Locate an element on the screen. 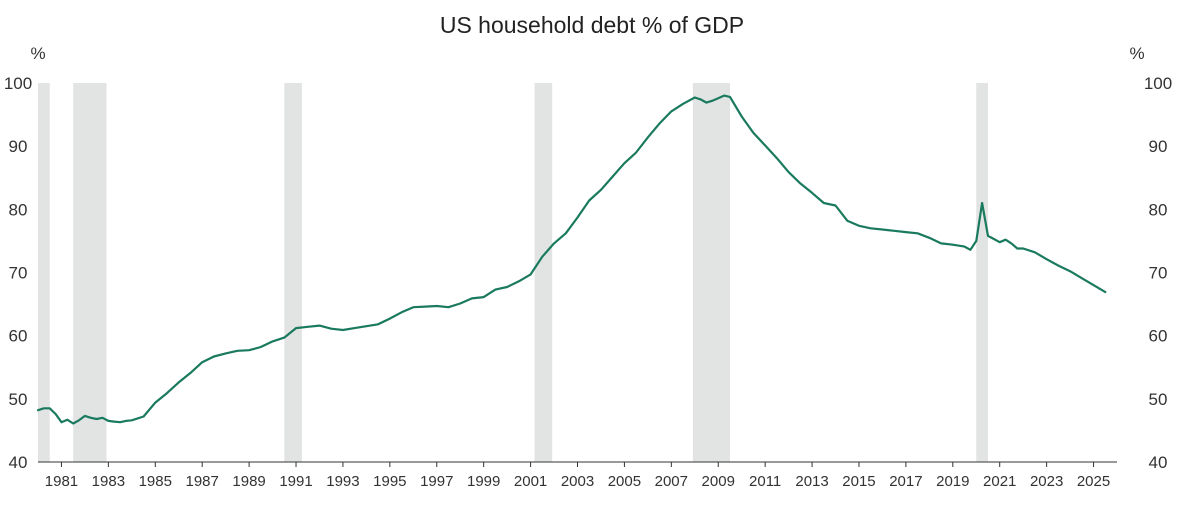  y-tick-label-left: 100 is located at coordinates (18, 83).